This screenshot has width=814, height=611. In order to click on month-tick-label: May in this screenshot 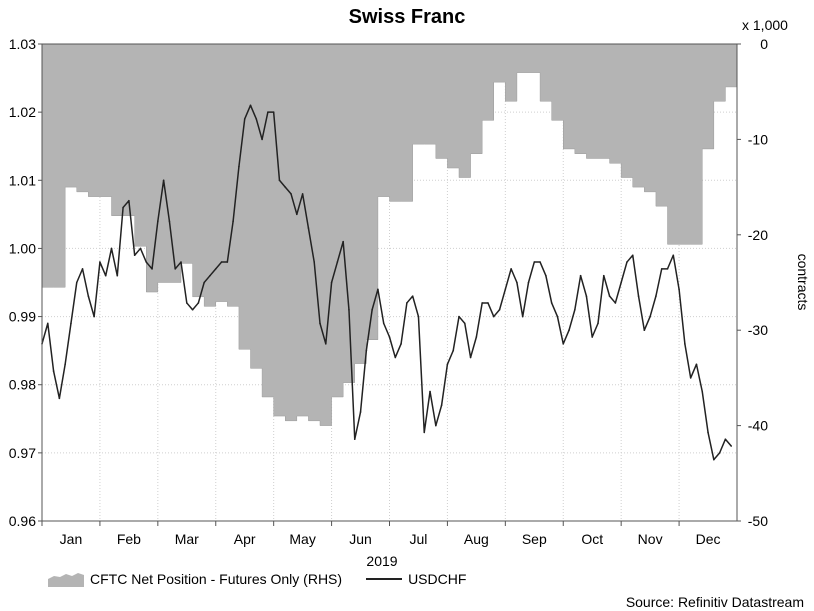, I will do `click(302, 539)`.